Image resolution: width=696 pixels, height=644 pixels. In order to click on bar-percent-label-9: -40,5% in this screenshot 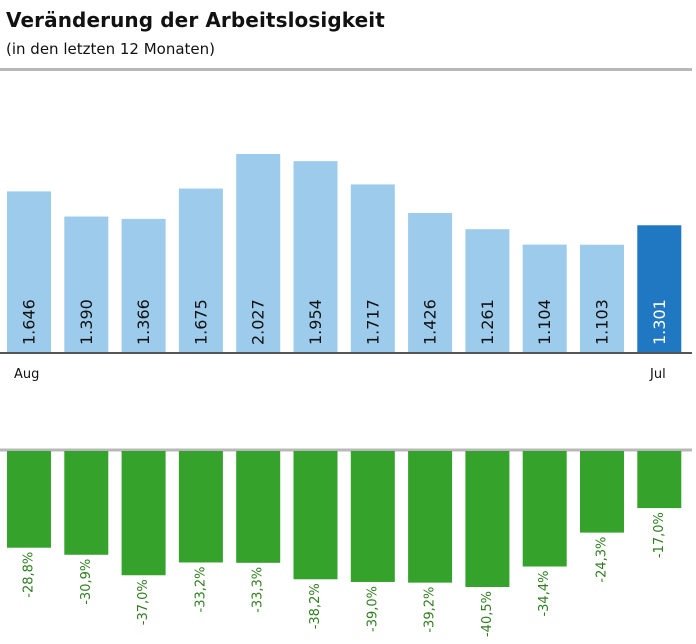, I will do `click(487, 614)`.